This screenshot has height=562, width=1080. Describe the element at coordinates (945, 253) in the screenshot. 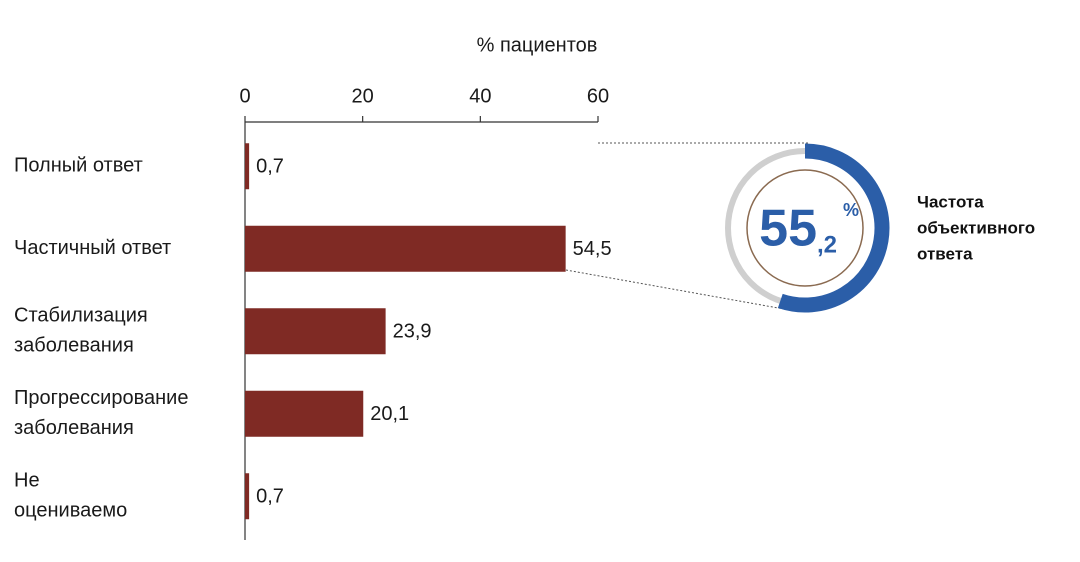

I see `donut-caption: ответа` at that location.